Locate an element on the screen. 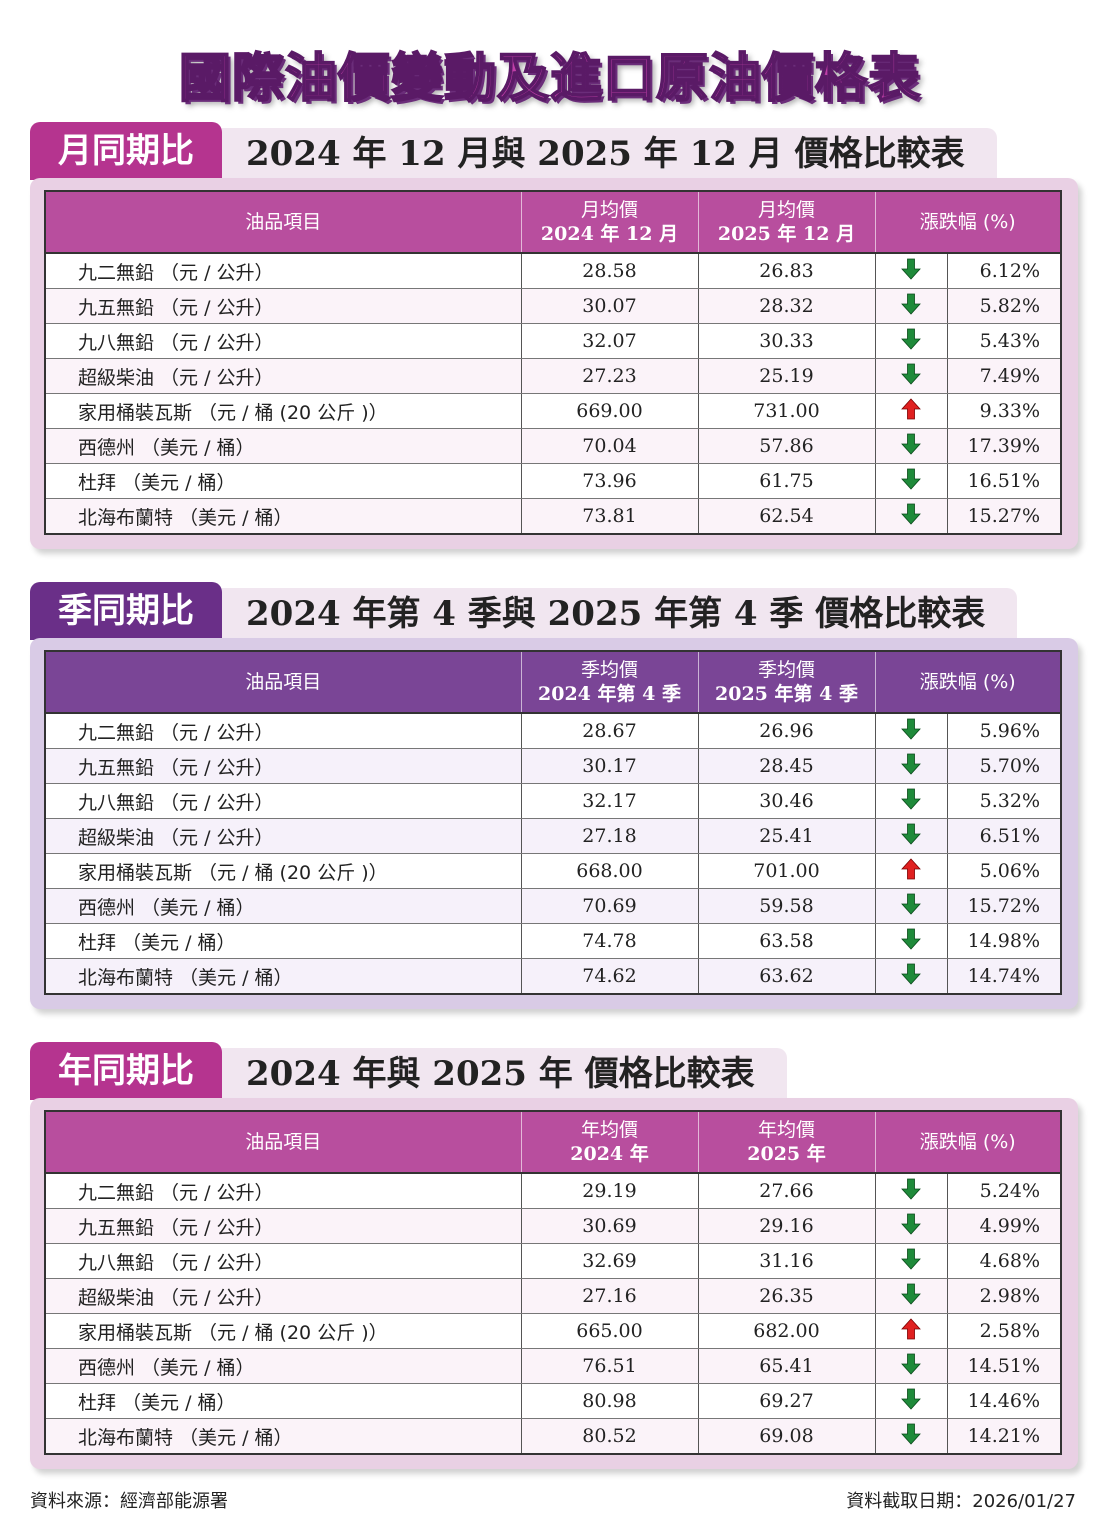 Image resolution: width=1100 pixels, height=1532 pixels. value-current: 682.00 is located at coordinates (787, 1331).